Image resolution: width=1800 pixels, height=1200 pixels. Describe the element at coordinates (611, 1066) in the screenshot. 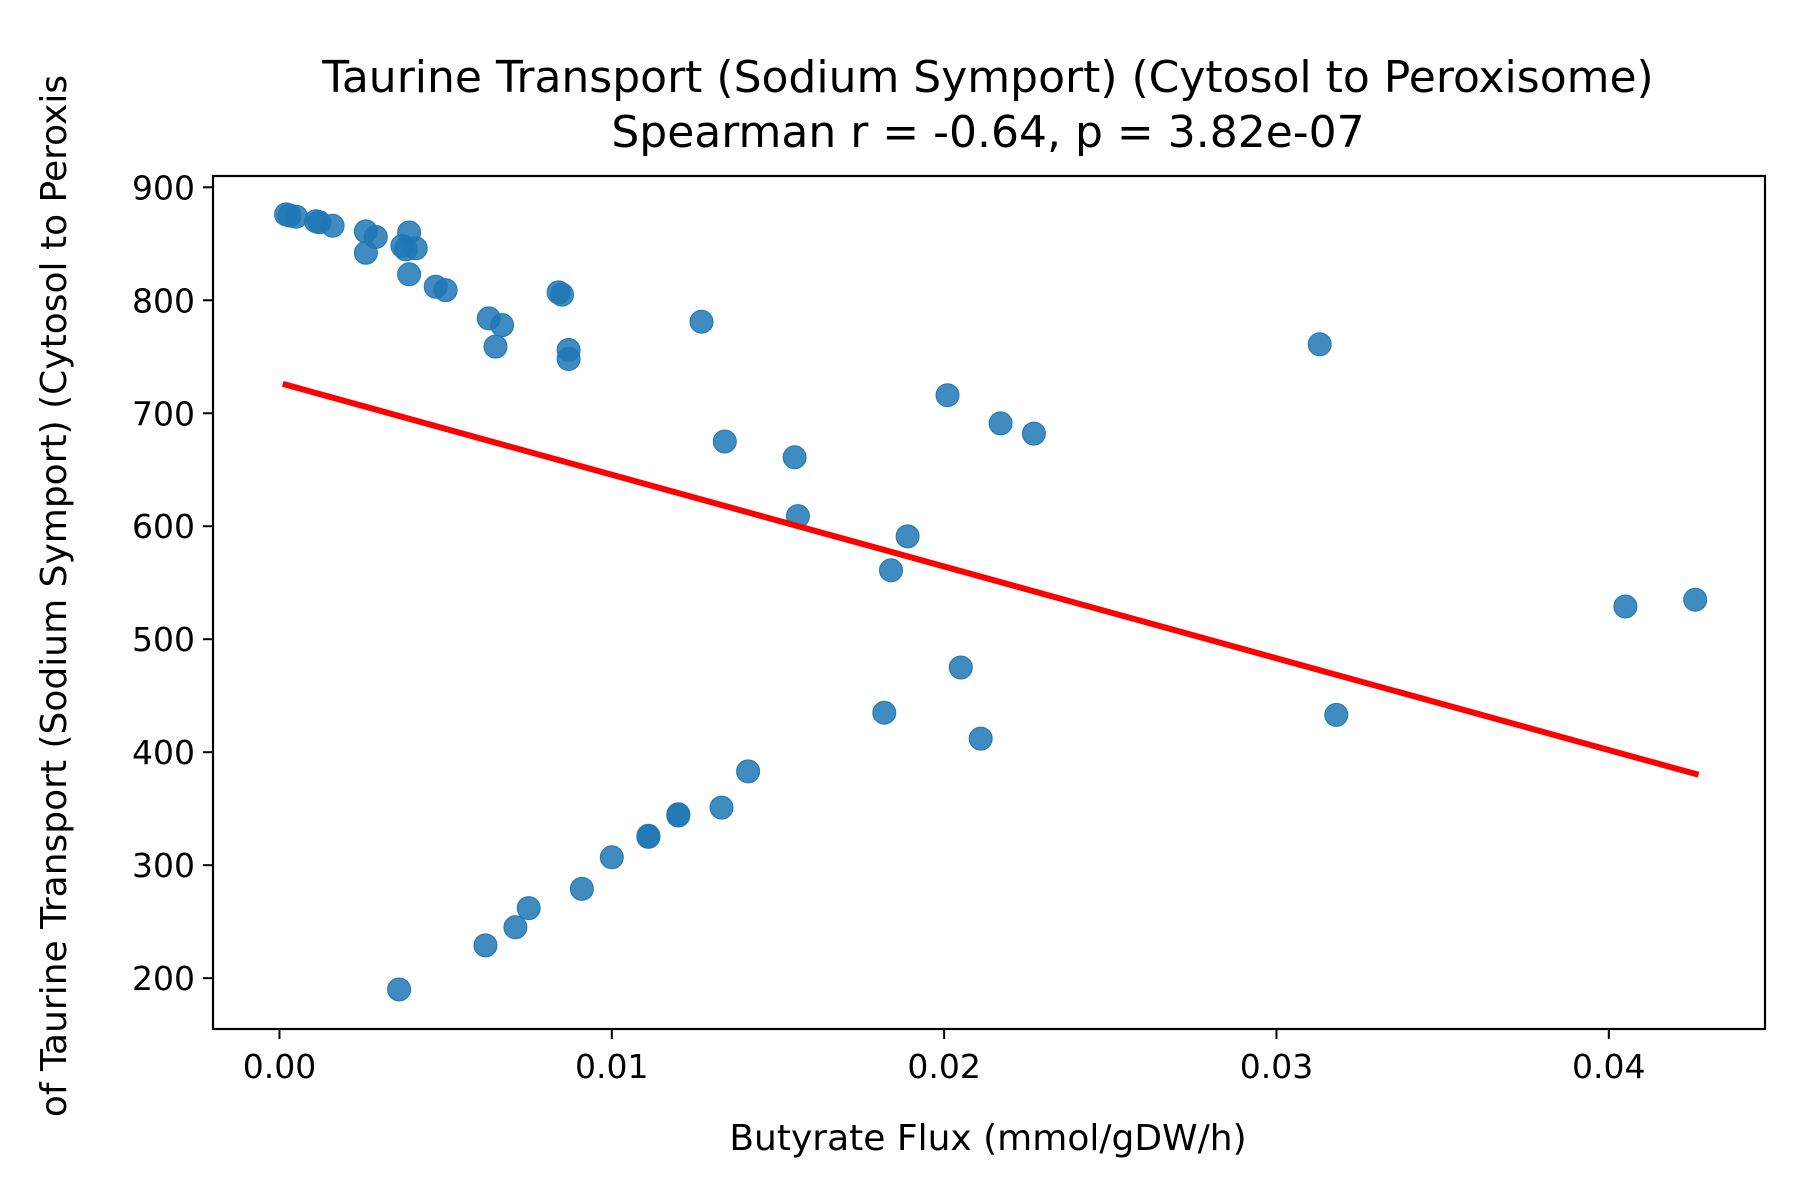

I see `x-tick-label: 0.01` at that location.